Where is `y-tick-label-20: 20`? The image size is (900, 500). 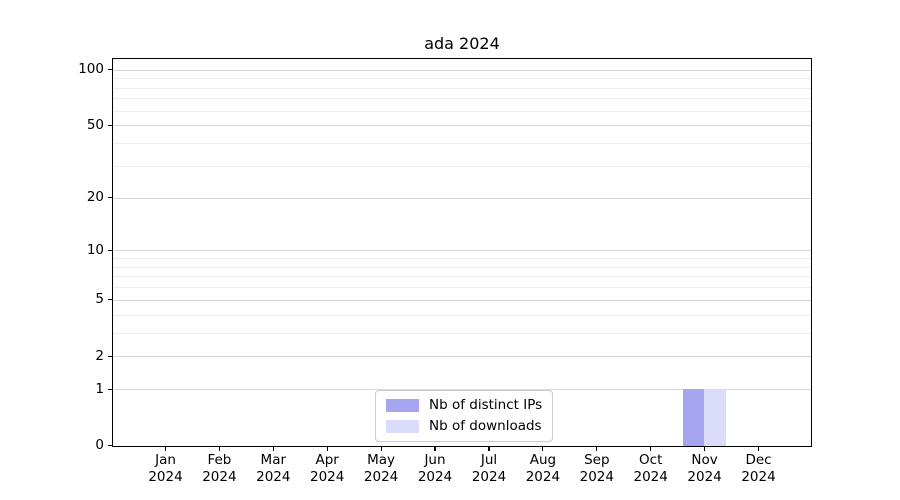
y-tick-label-20: 20 is located at coordinates (95, 197).